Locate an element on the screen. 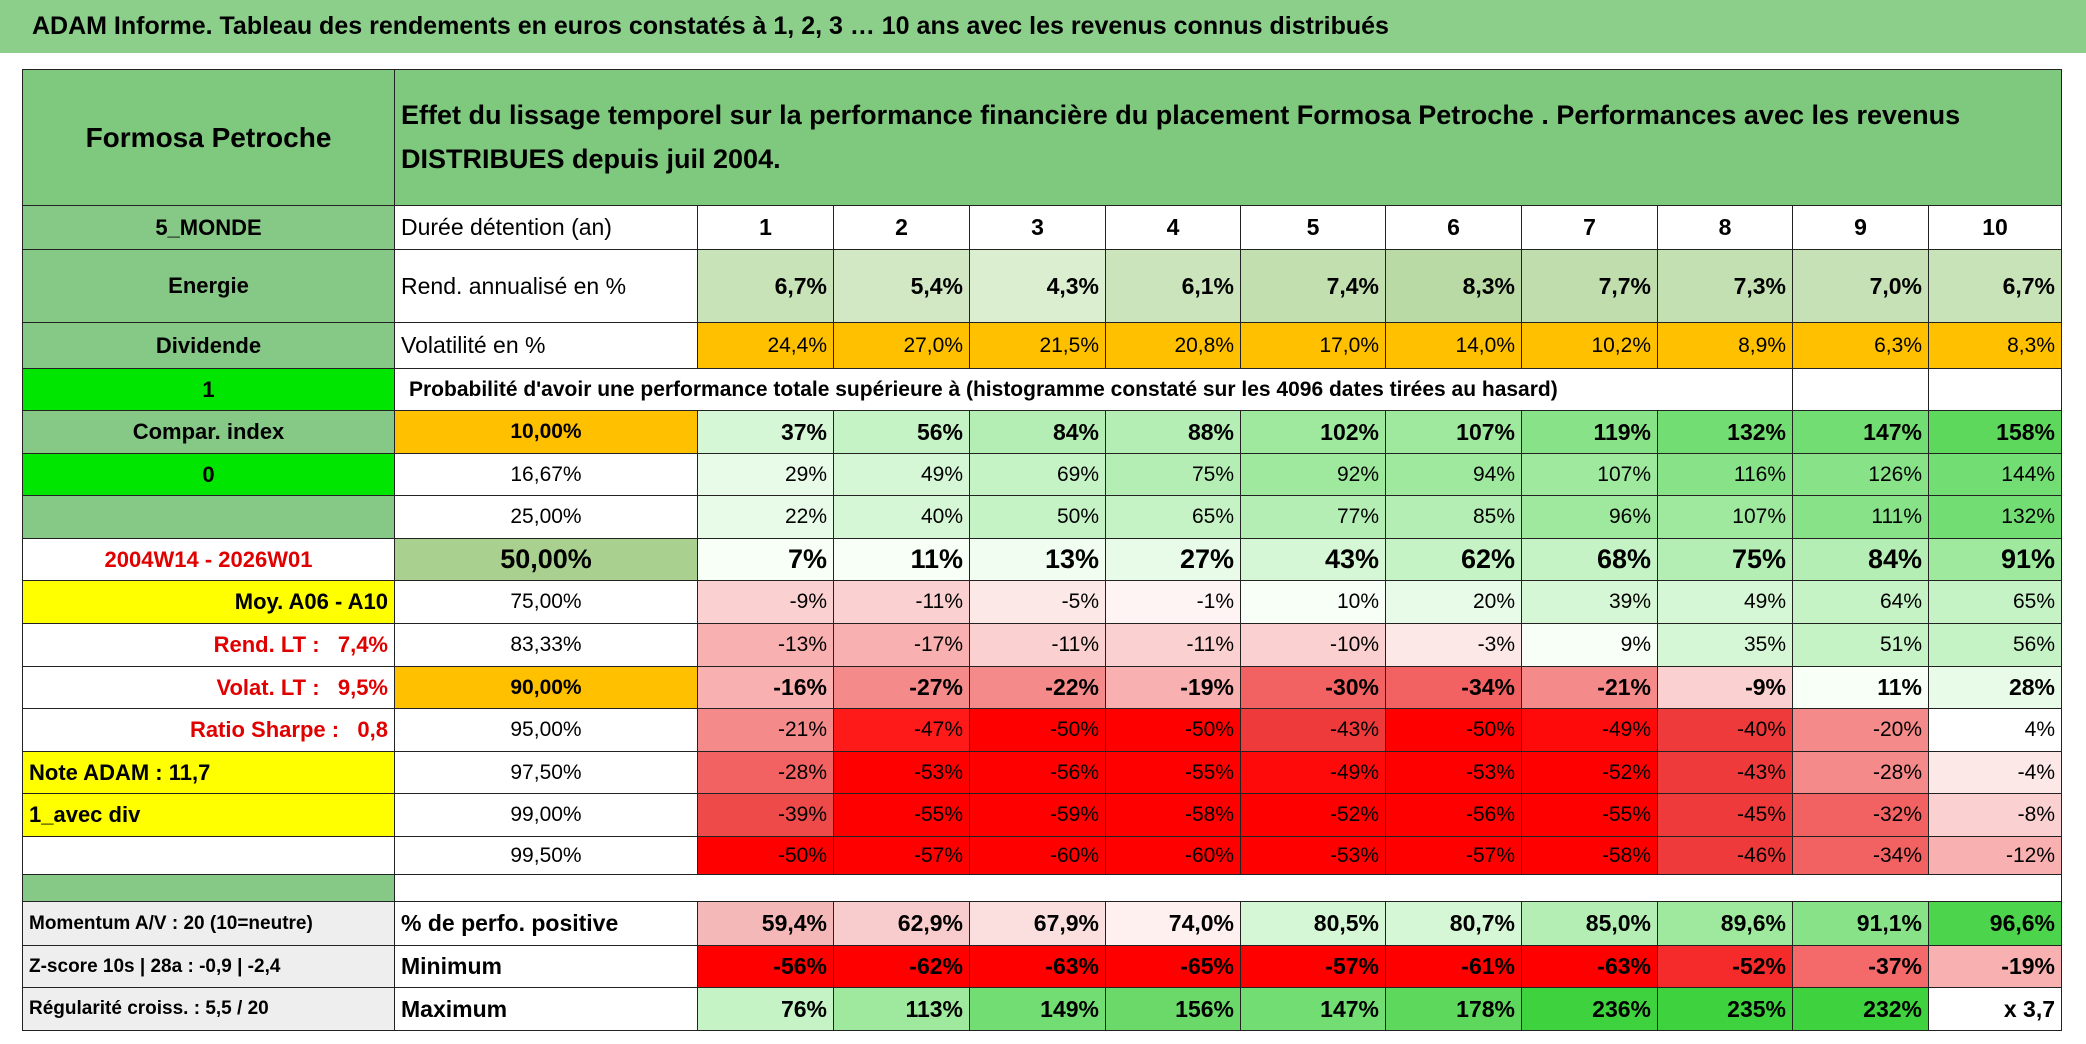 The width and height of the screenshot is (2086, 1044). value-cell: -65% is located at coordinates (1173, 967).